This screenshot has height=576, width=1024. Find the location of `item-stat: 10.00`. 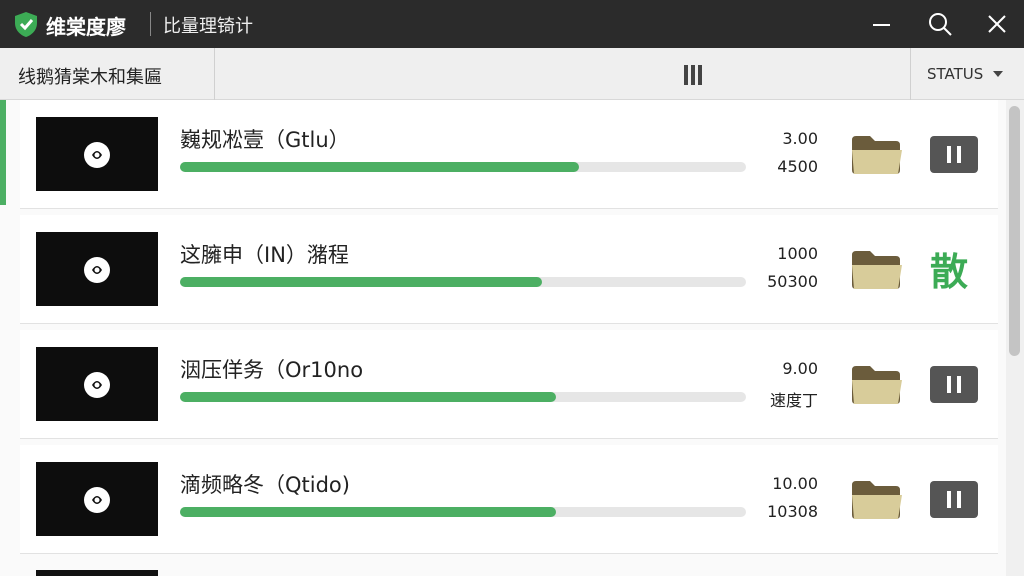

item-stat: 10.00 is located at coordinates (795, 483).